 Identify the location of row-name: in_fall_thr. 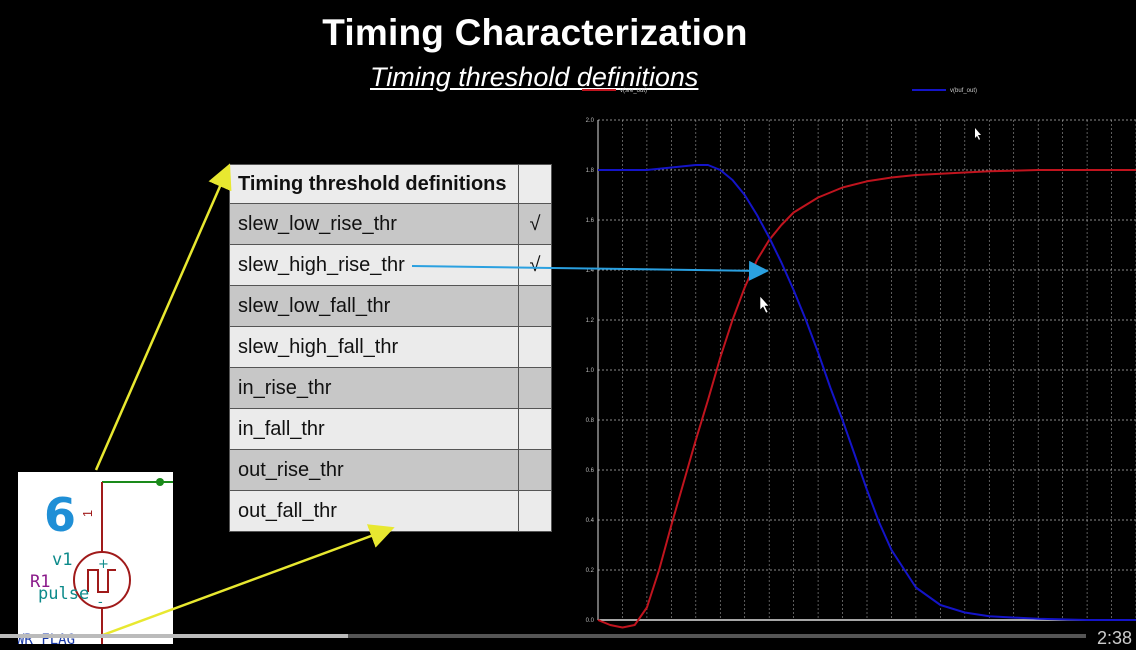
(374, 429).